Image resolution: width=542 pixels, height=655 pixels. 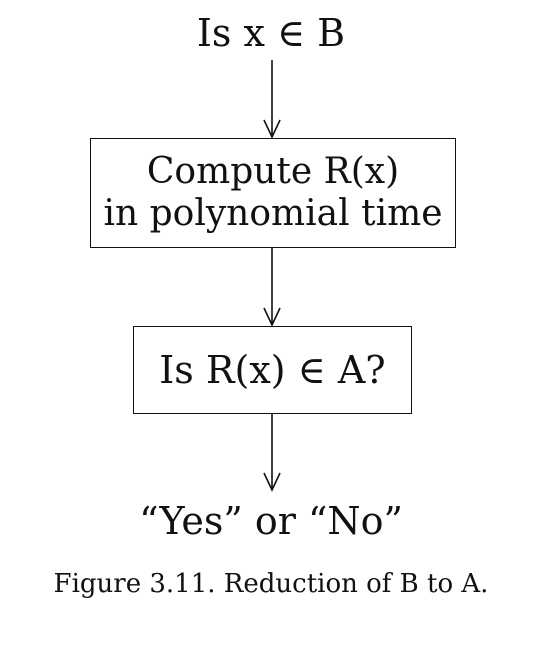 I want to click on membership-question-box: Is R(x) ∈ A?, so click(x=272, y=370).